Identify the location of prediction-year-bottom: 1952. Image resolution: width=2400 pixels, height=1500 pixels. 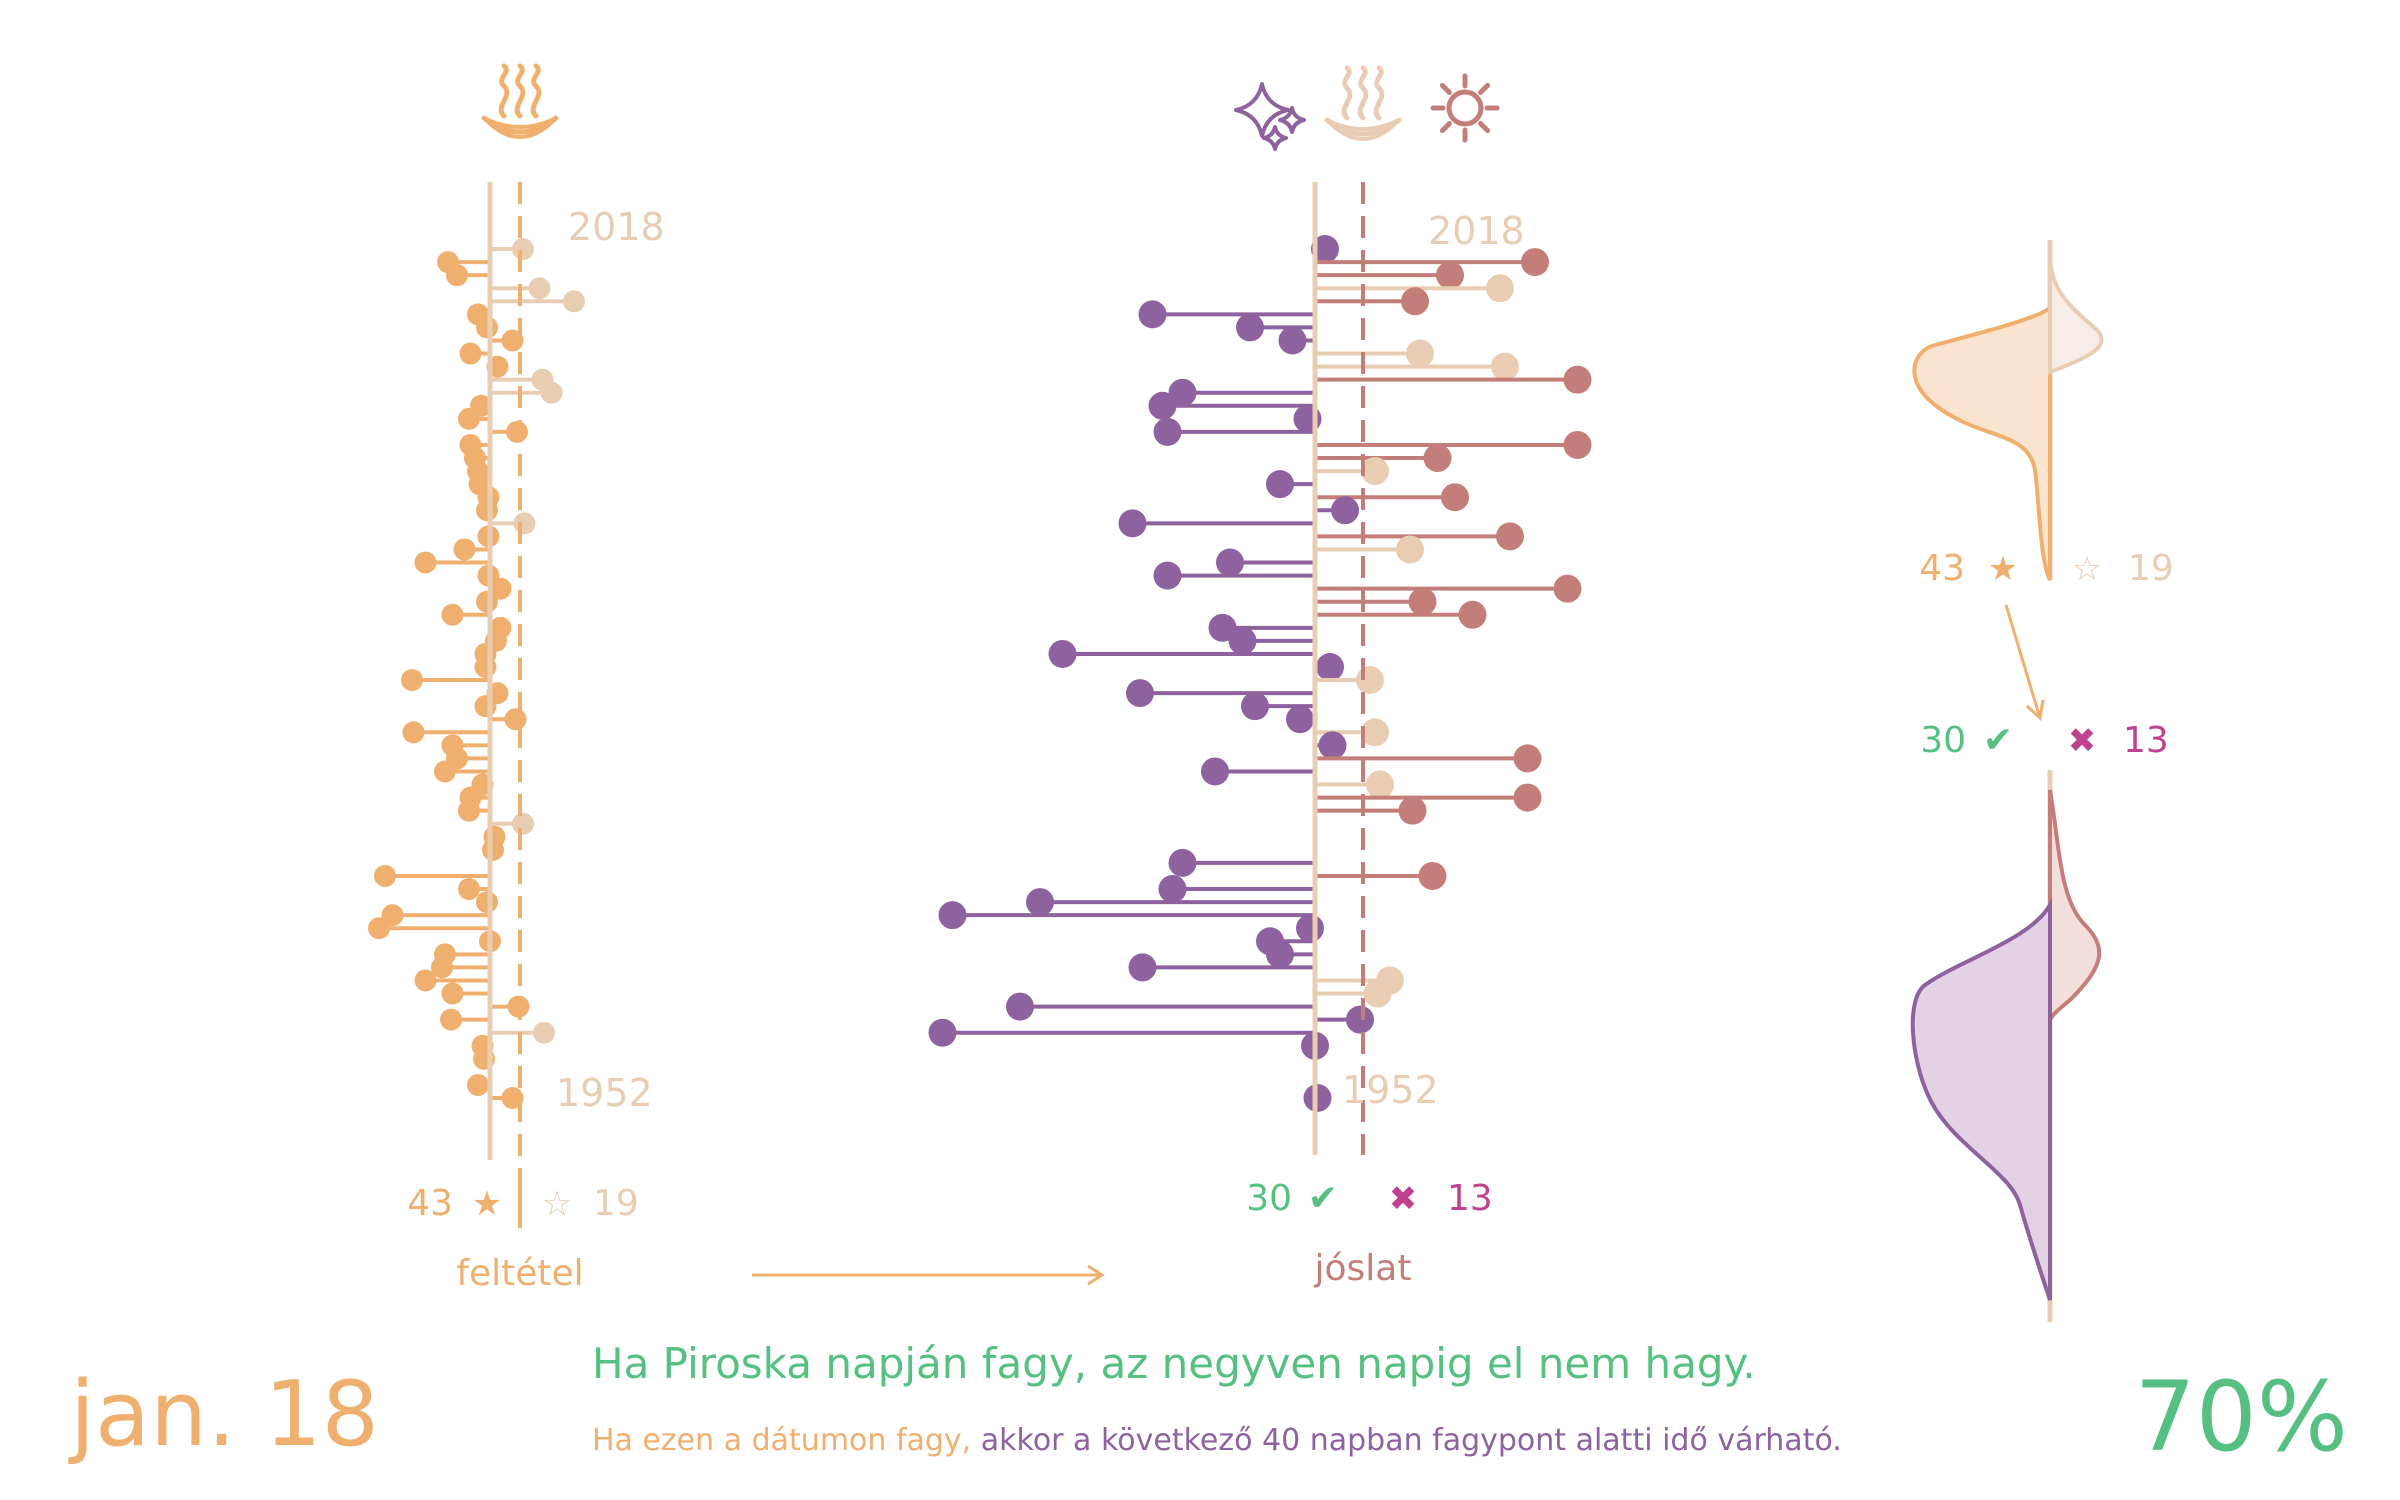
(1390, 1090).